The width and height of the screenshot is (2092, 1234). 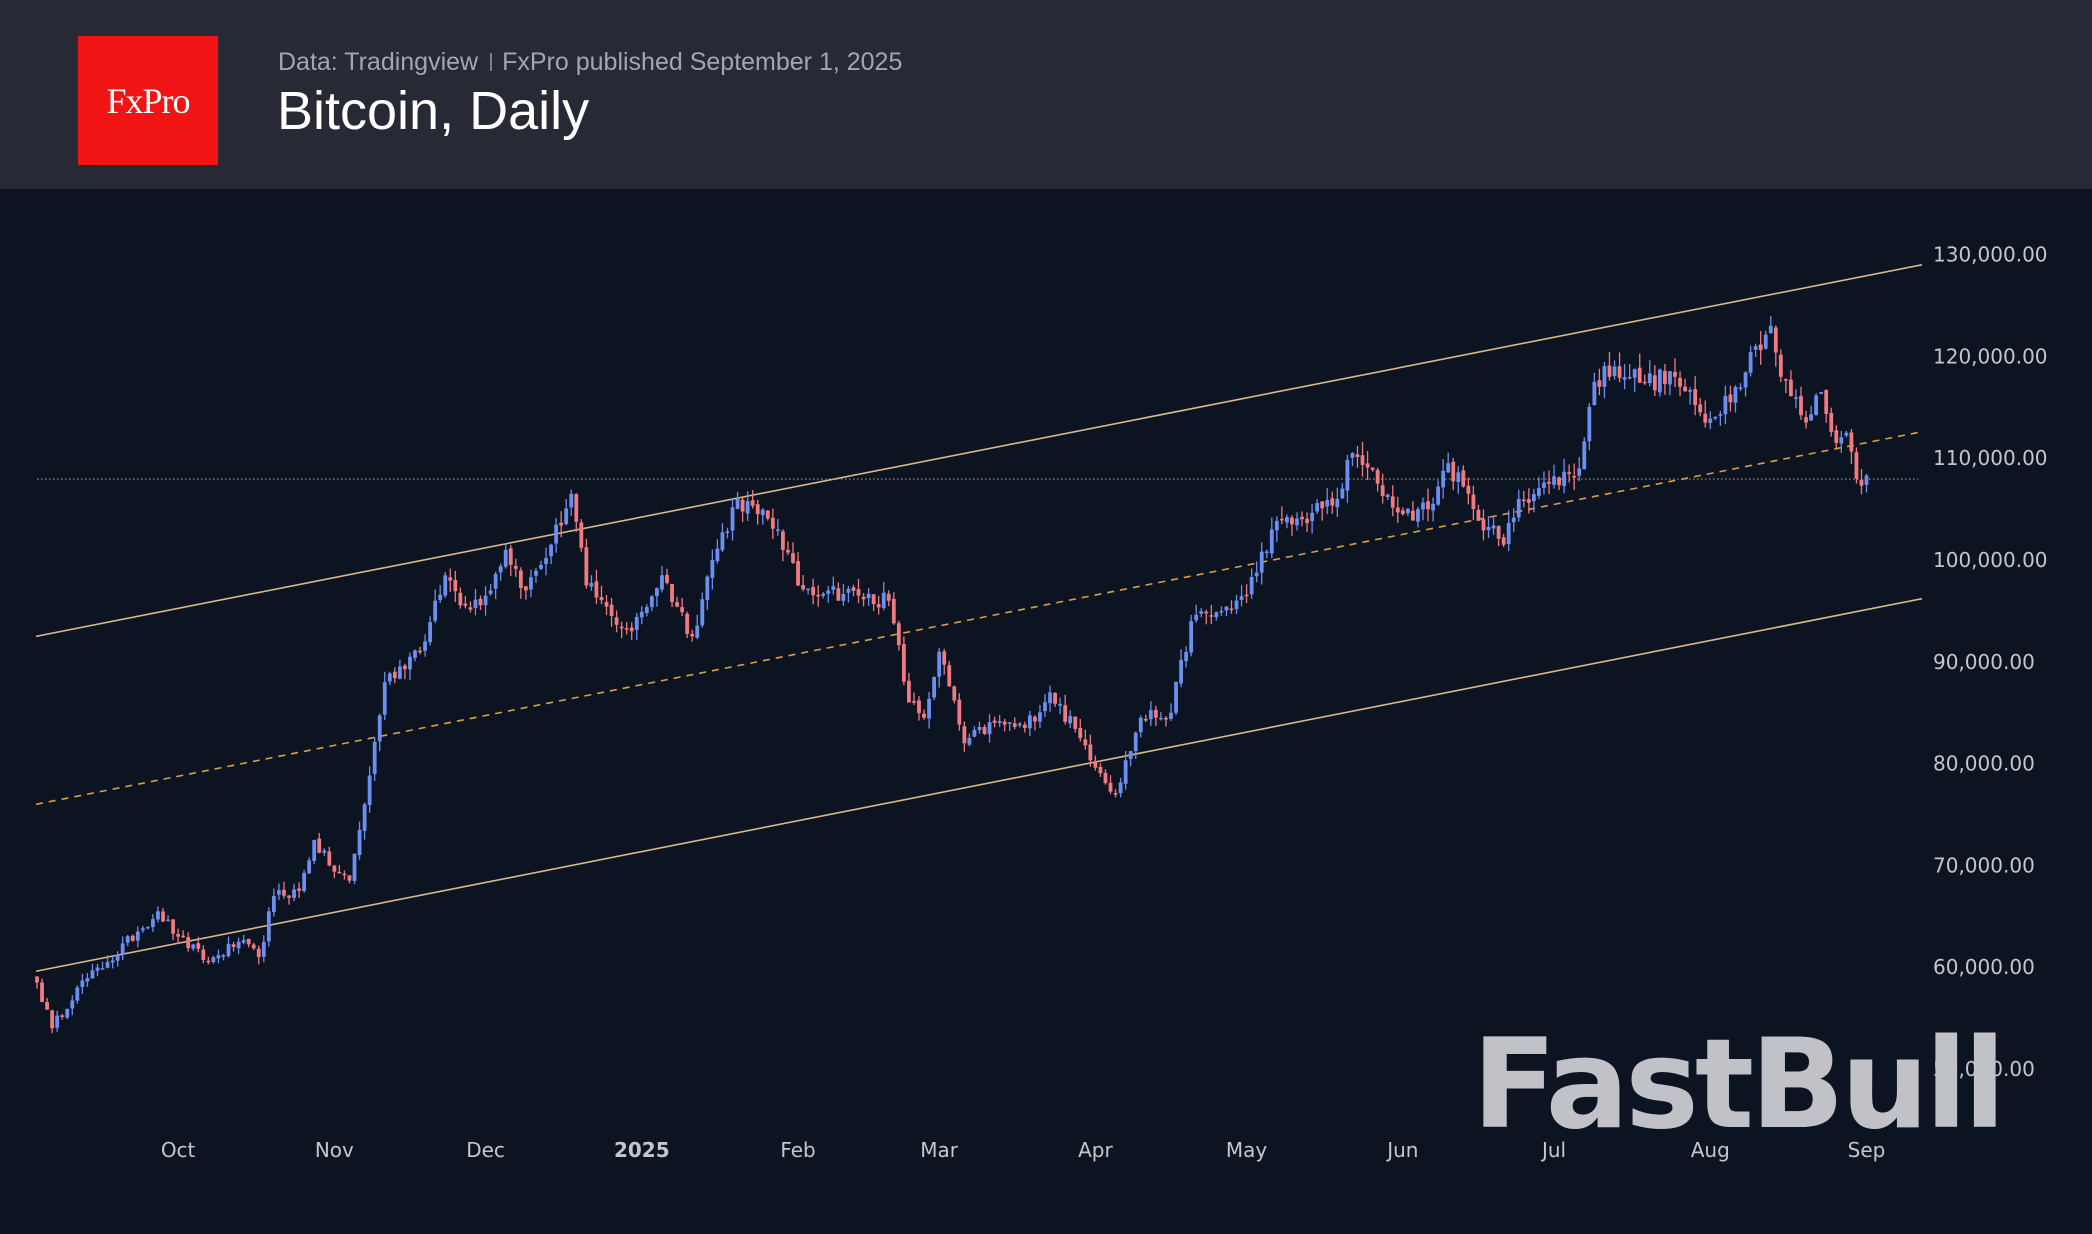 I want to click on x-tick-label: Mar, so click(x=939, y=1150).